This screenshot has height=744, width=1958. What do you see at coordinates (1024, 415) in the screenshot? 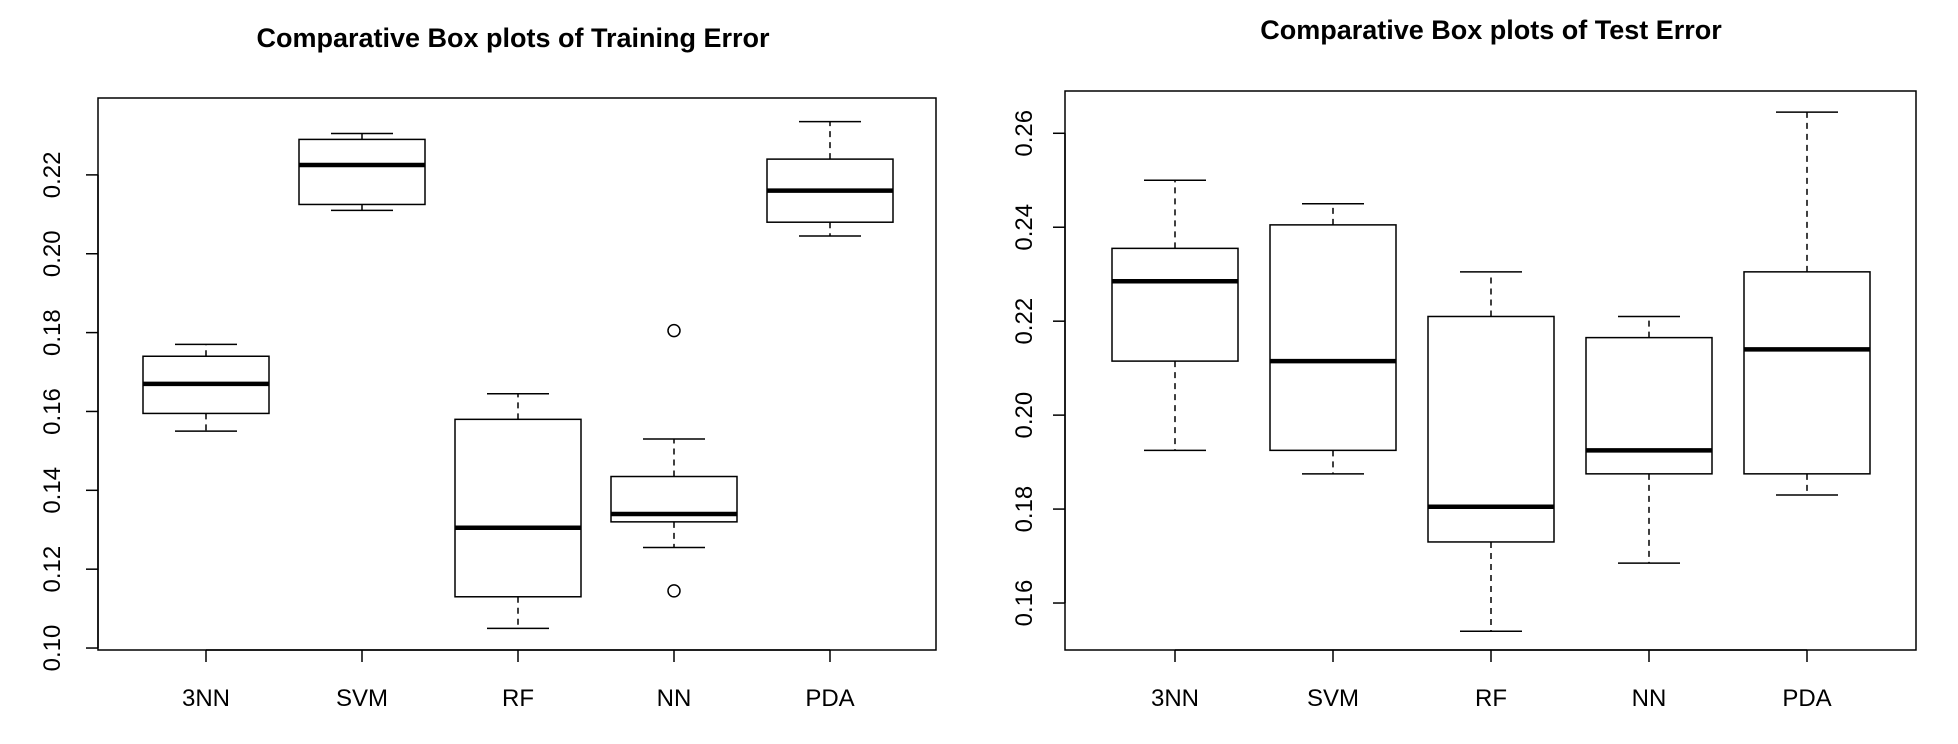
I see `test-y-tick-label: 0.20` at bounding box center [1024, 415].